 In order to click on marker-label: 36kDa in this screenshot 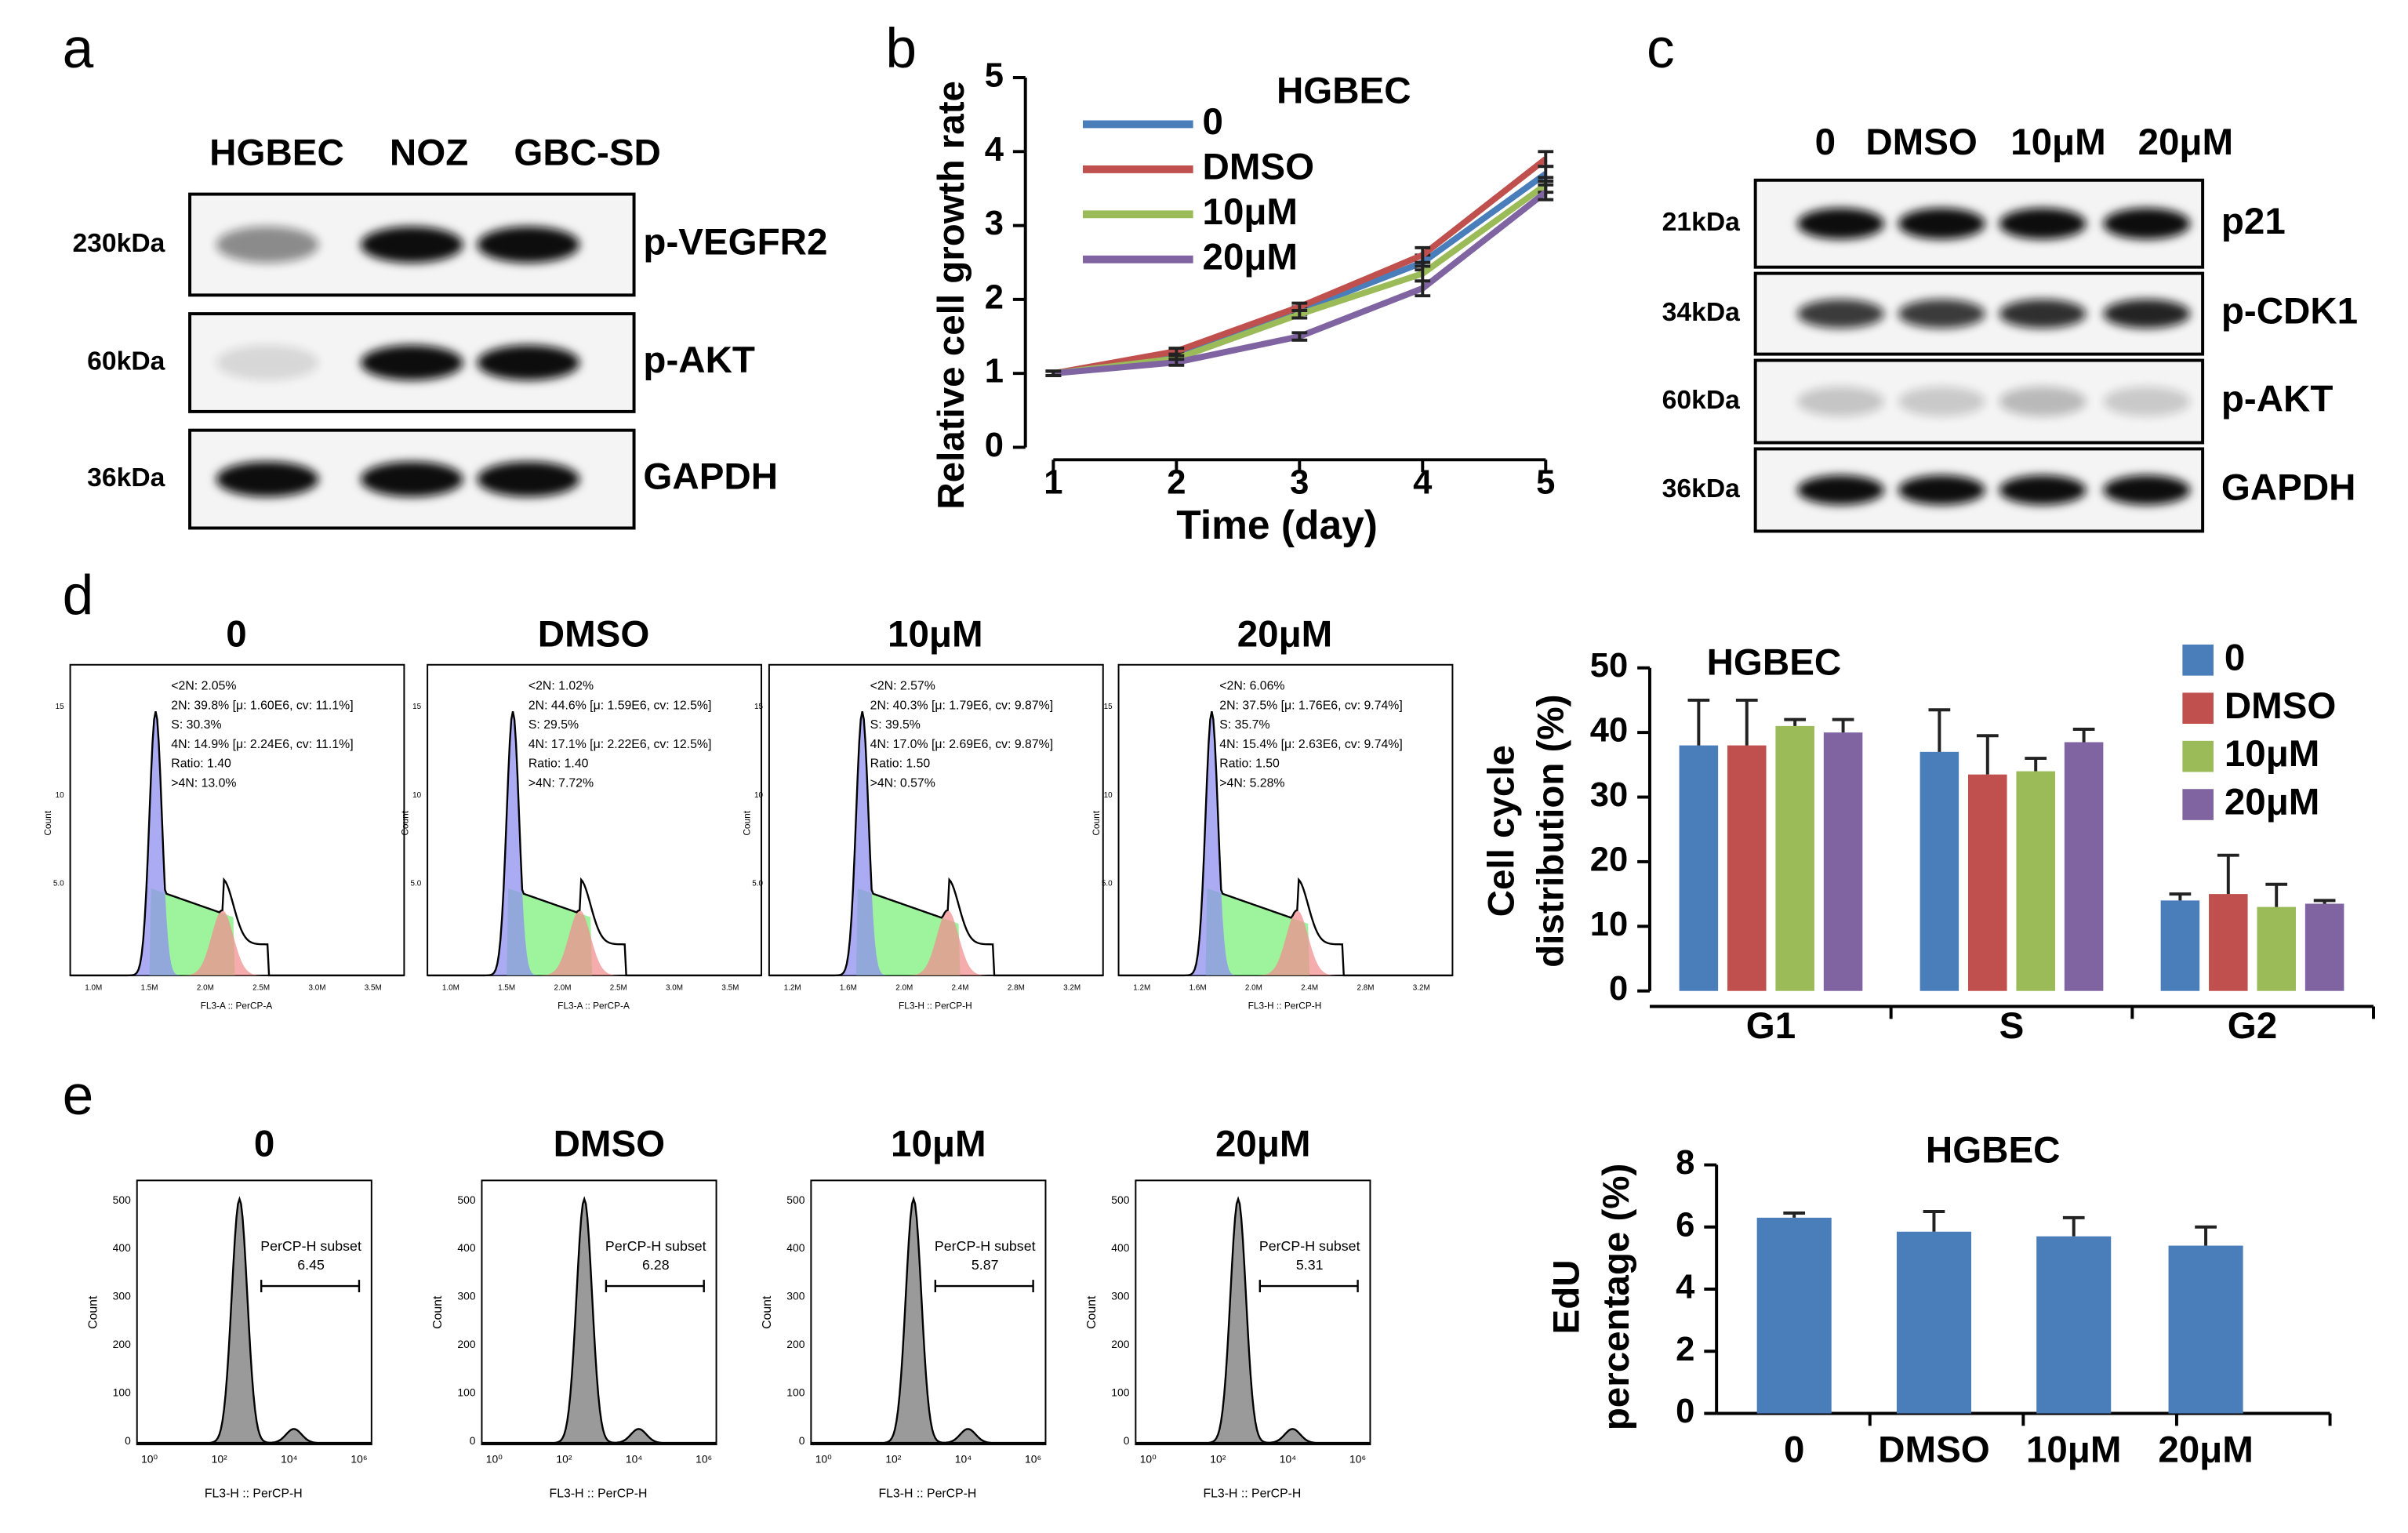, I will do `click(1701, 489)`.